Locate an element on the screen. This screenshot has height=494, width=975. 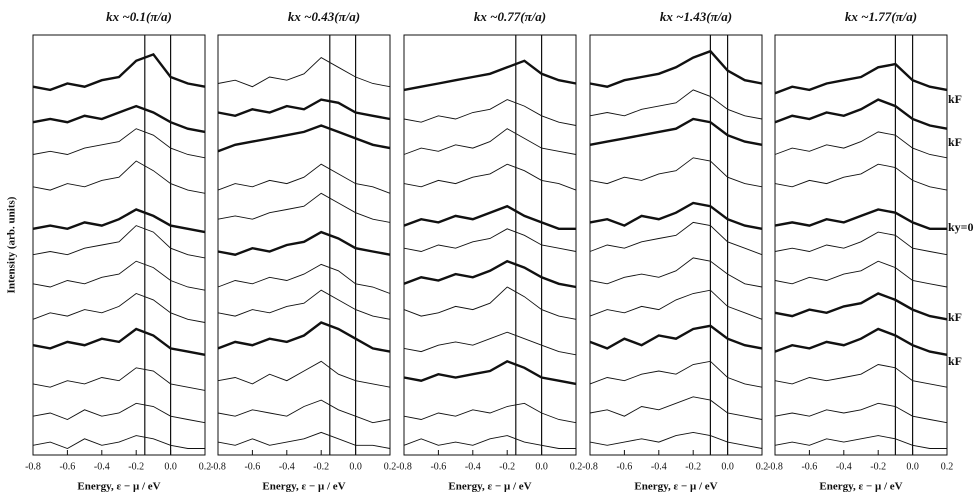
panel-title: kx ~1.43(π/a) is located at coordinates (696, 16).